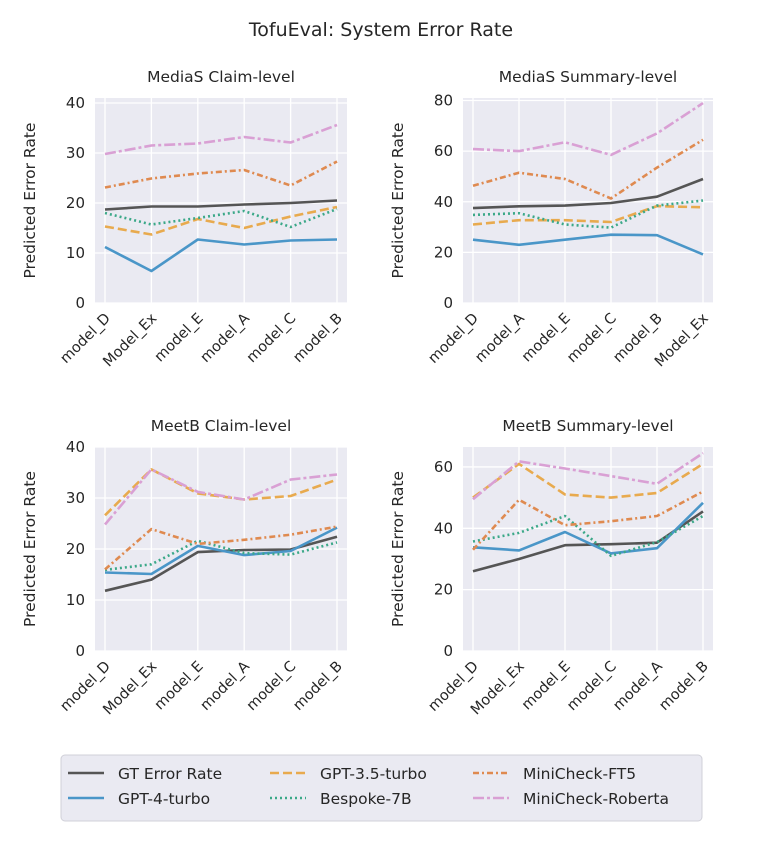 This screenshot has width=762, height=843. I want to click on subplot-title: MeetB Summary-level, so click(587, 426).